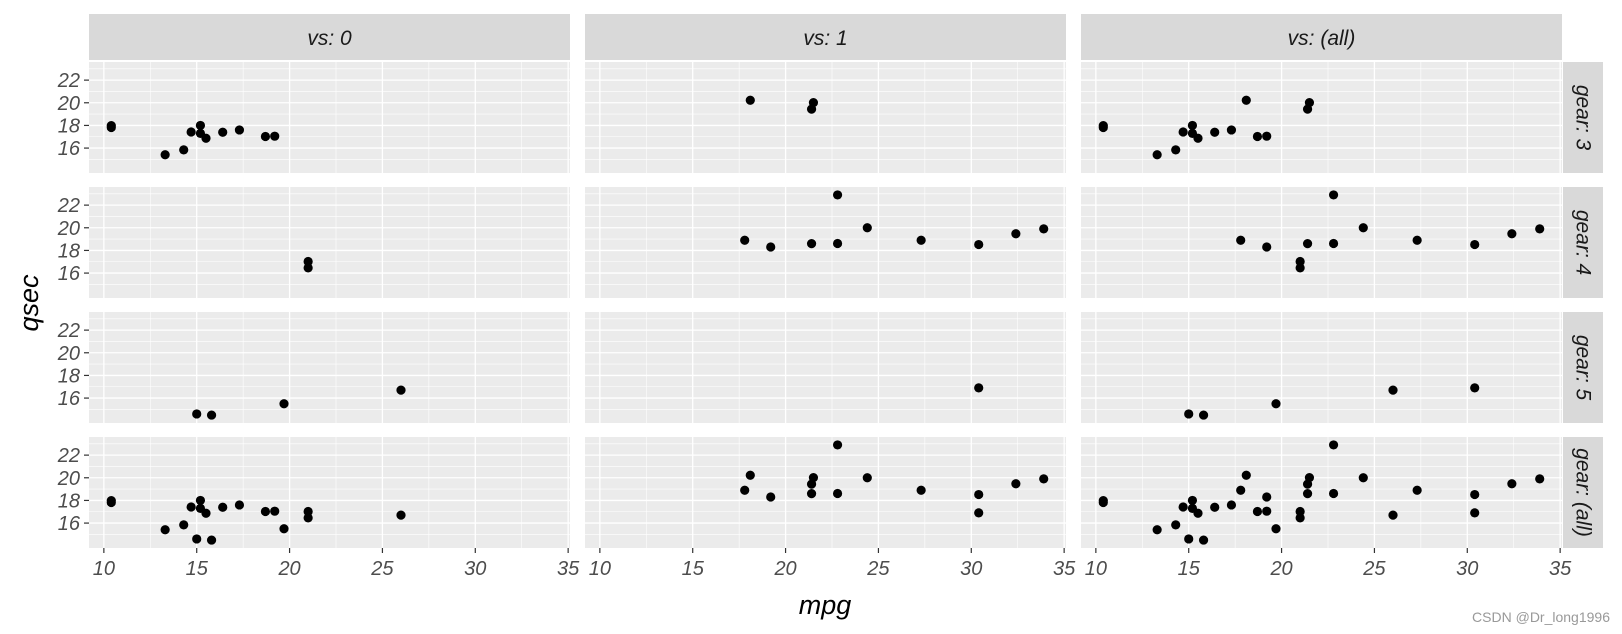 The width and height of the screenshot is (1622, 634). Describe the element at coordinates (1322, 38) in the screenshot. I see `col-strip-label: vs: (all)` at that location.